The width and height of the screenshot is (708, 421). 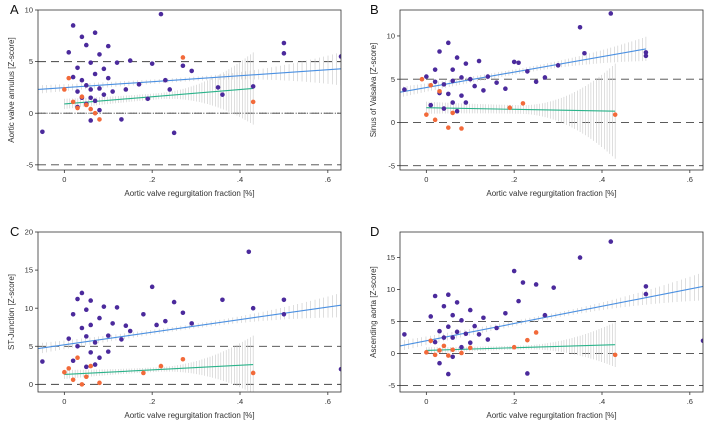 I want to click on plot-area, so click(x=189, y=320).